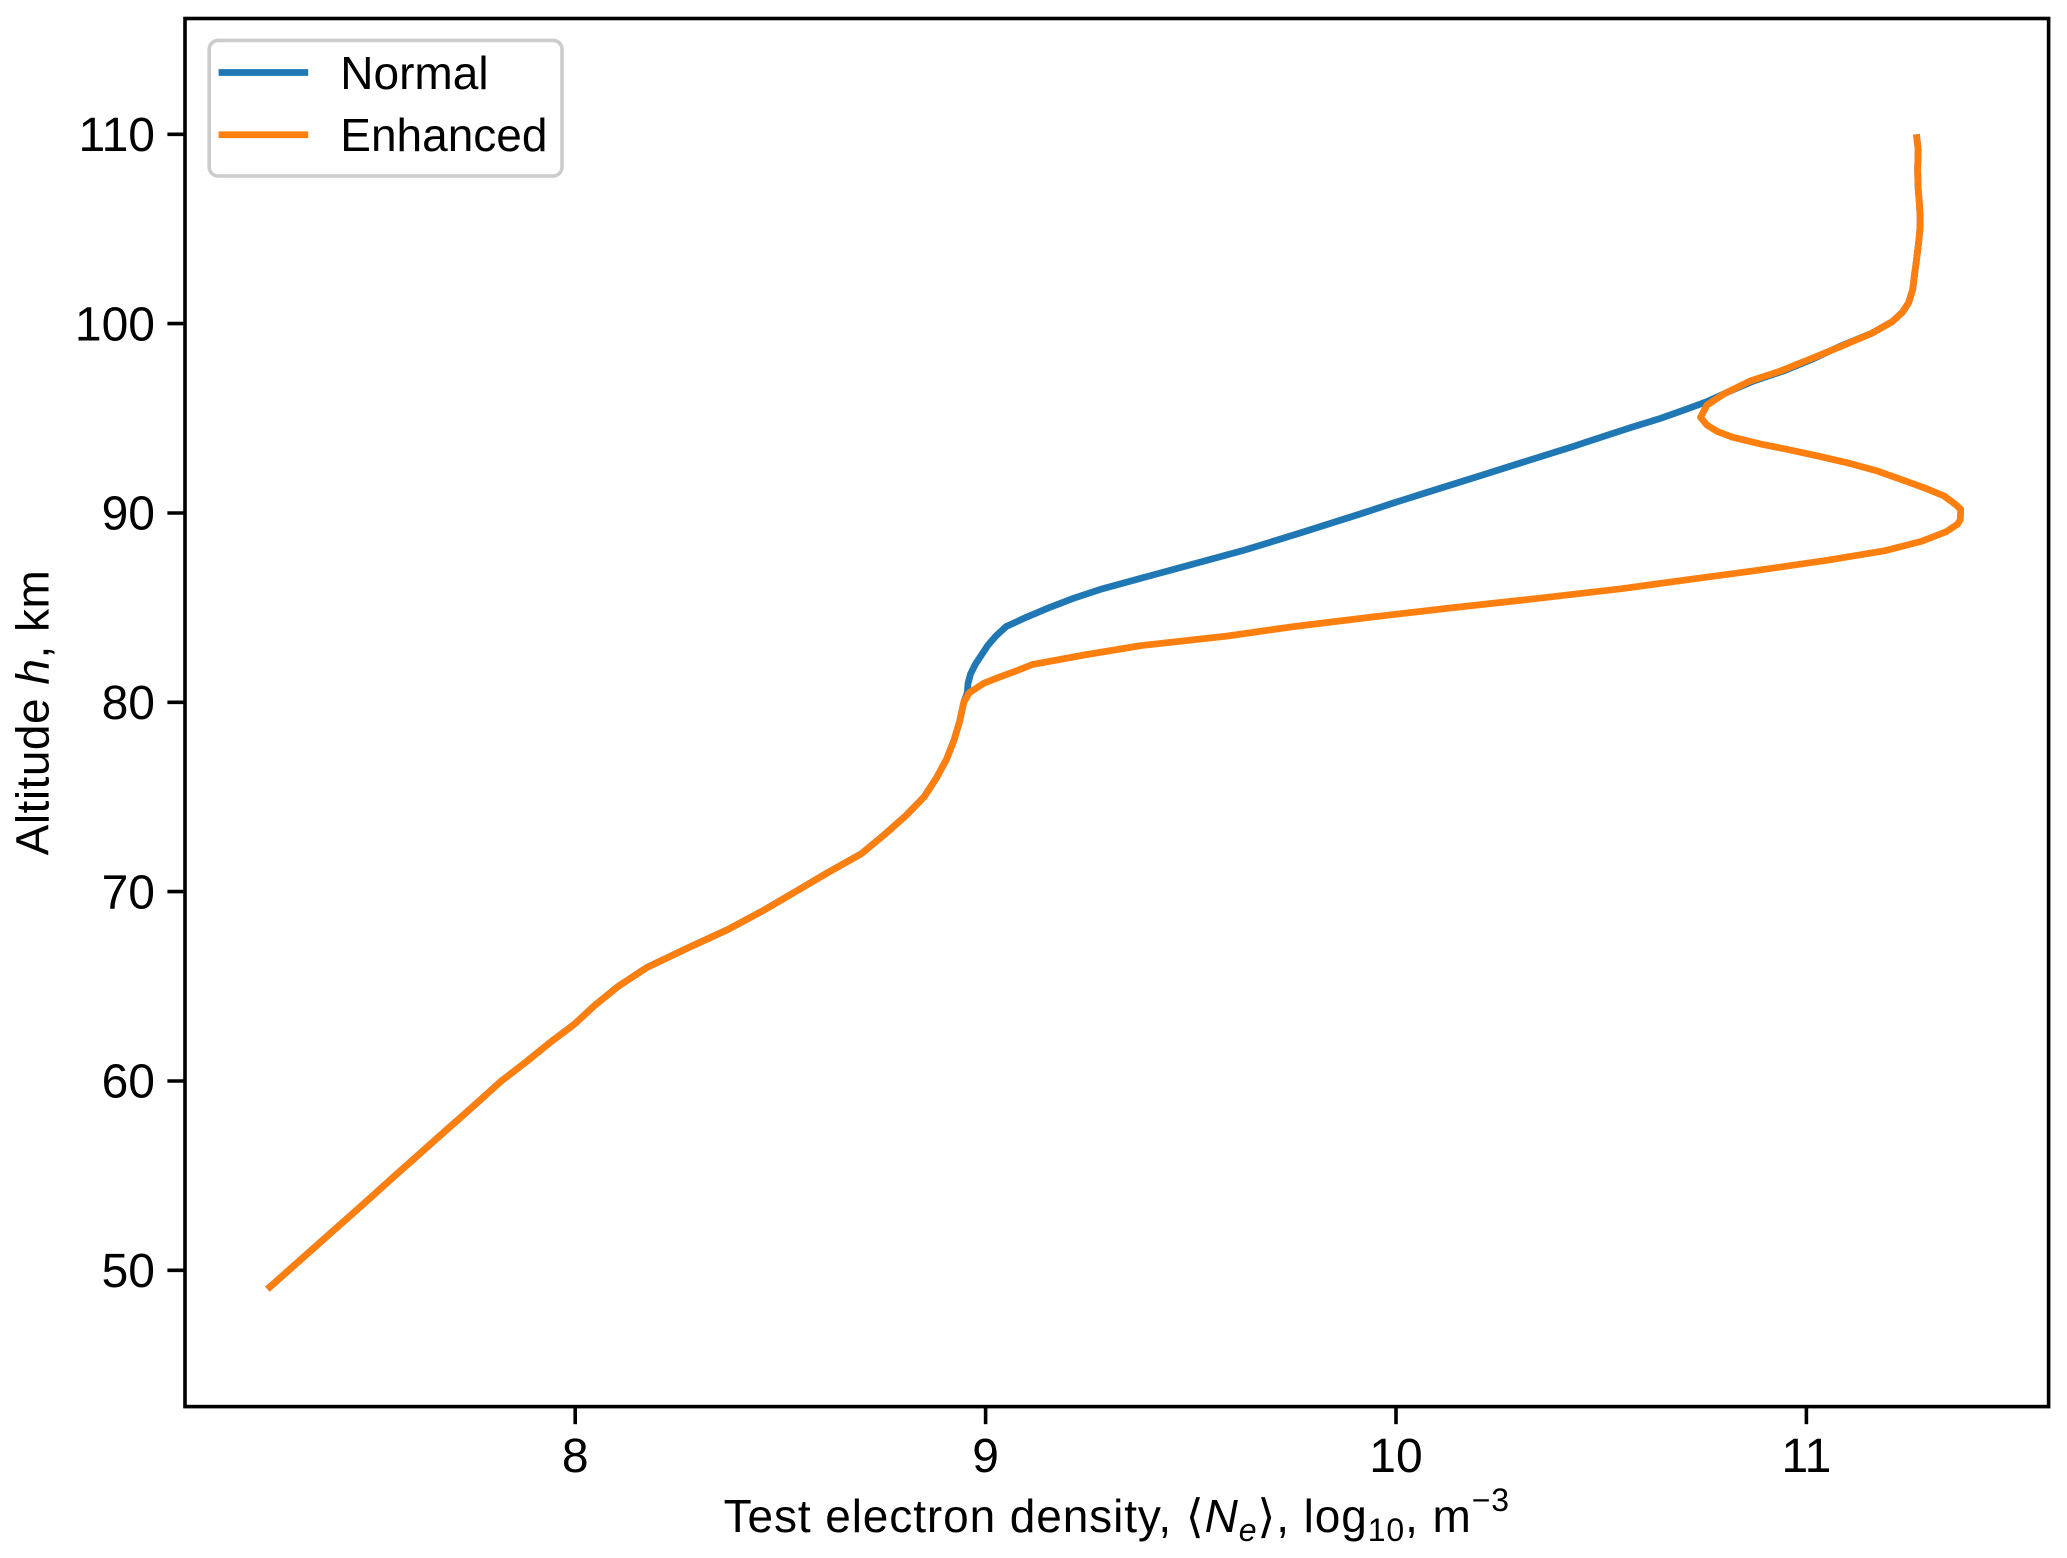 The width and height of the screenshot is (2067, 1558). Describe the element at coordinates (128, 1271) in the screenshot. I see `svg-text: 50` at that location.